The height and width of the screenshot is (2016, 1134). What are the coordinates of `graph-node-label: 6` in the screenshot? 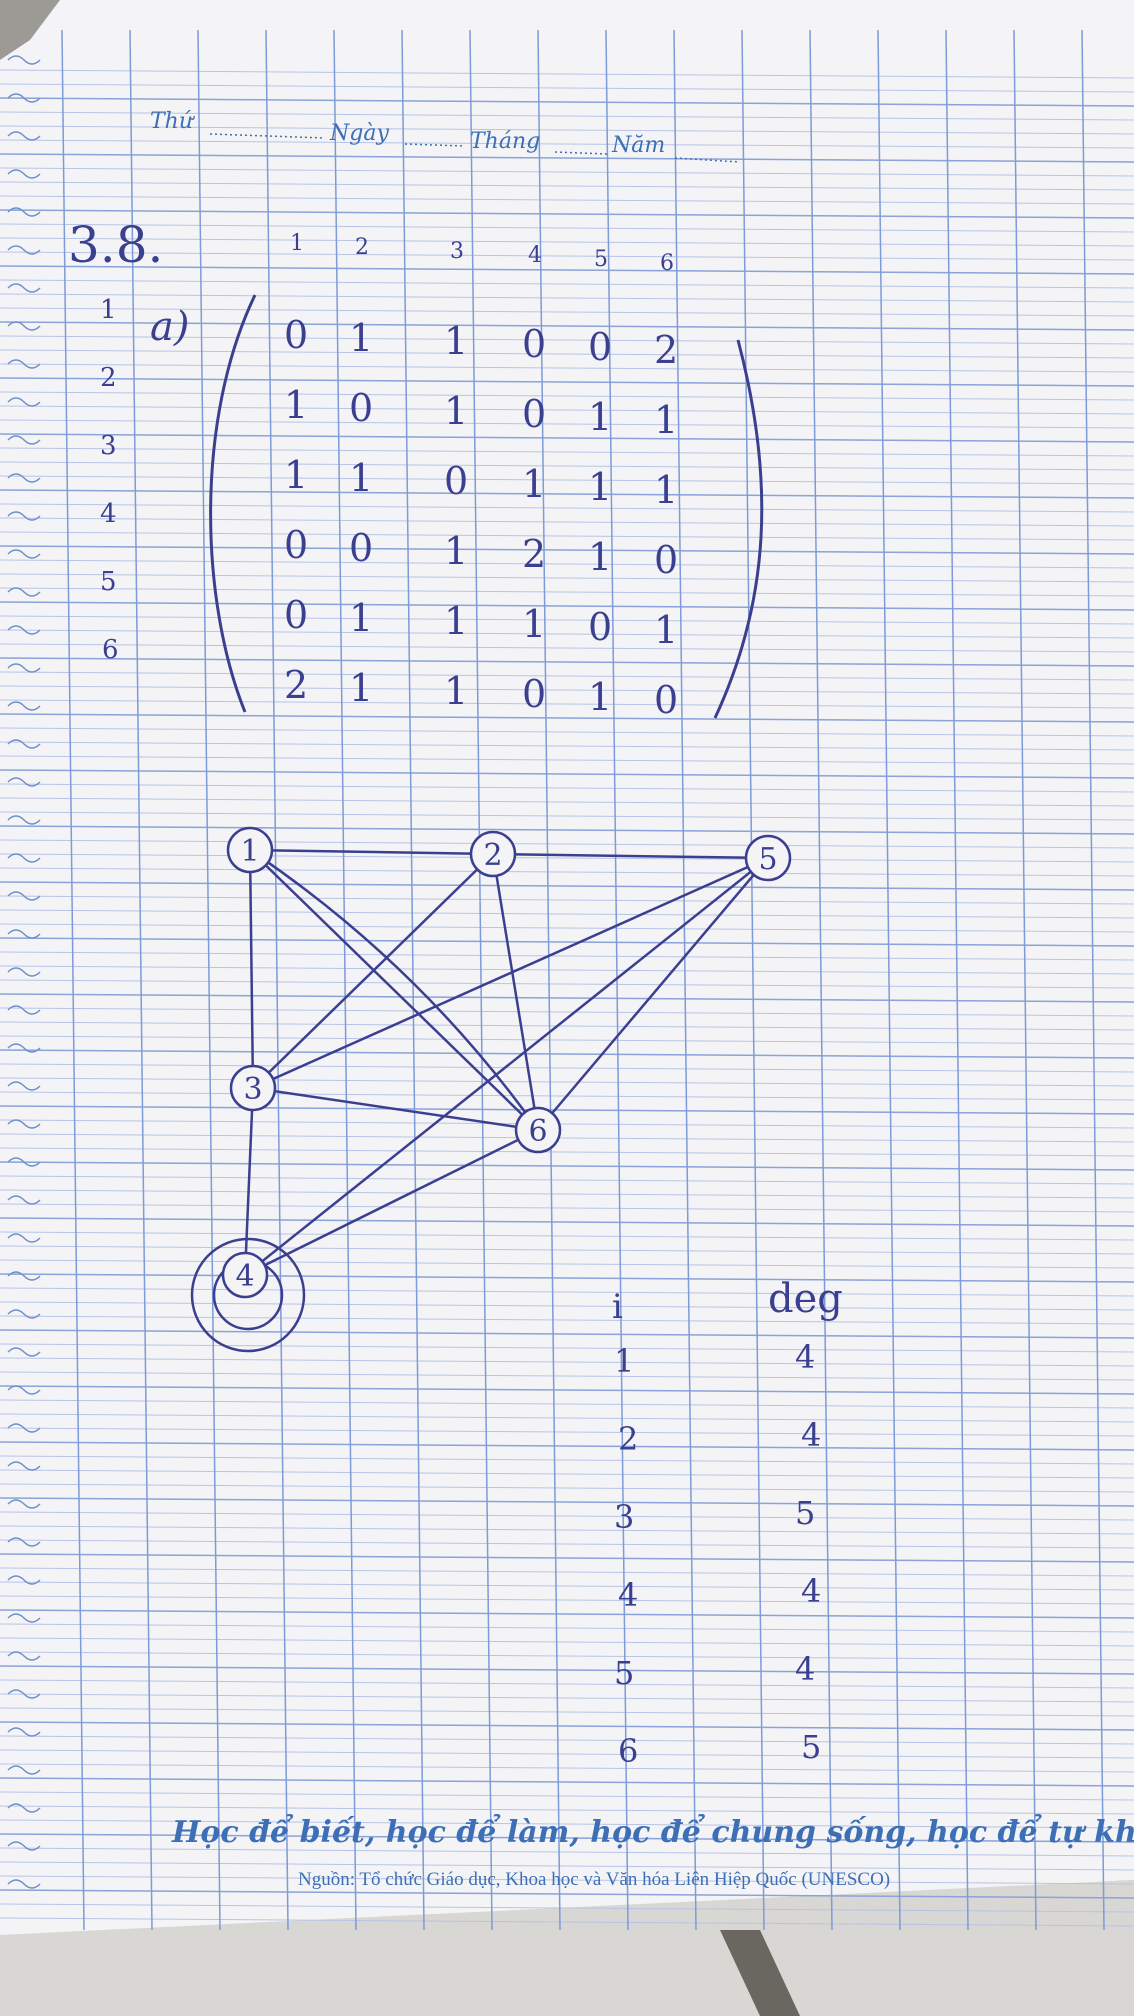 It's located at (537, 1131).